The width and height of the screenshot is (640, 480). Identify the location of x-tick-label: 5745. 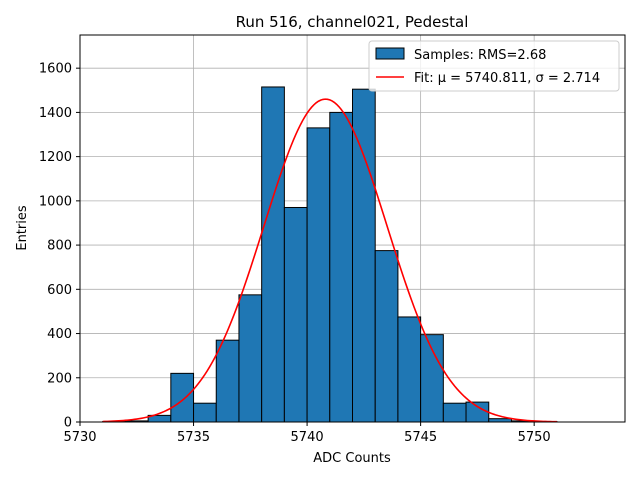
(420, 437).